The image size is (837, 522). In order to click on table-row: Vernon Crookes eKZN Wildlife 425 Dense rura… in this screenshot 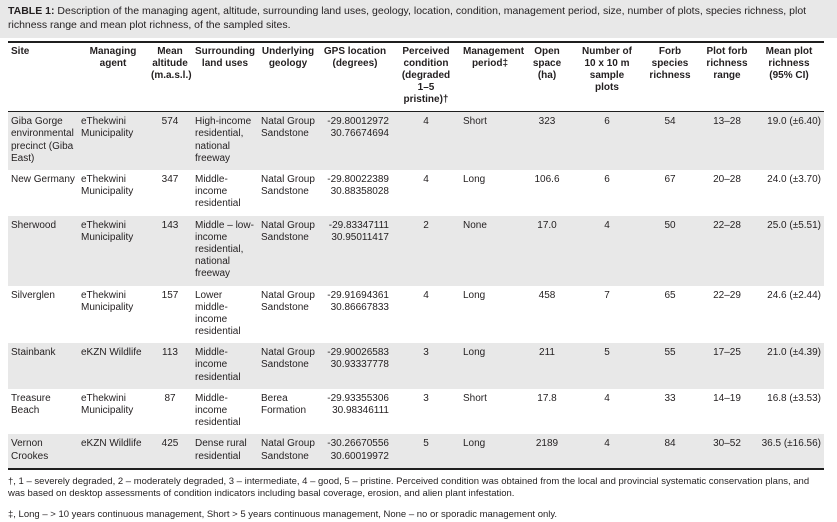, I will do `click(416, 451)`.